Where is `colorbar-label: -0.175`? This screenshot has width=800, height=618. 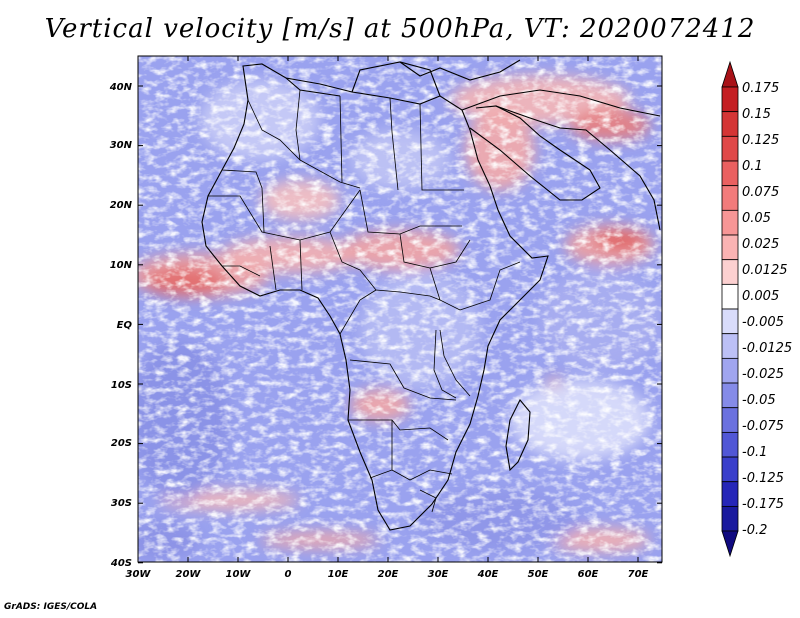
colorbar-label: -0.175 is located at coordinates (763, 504).